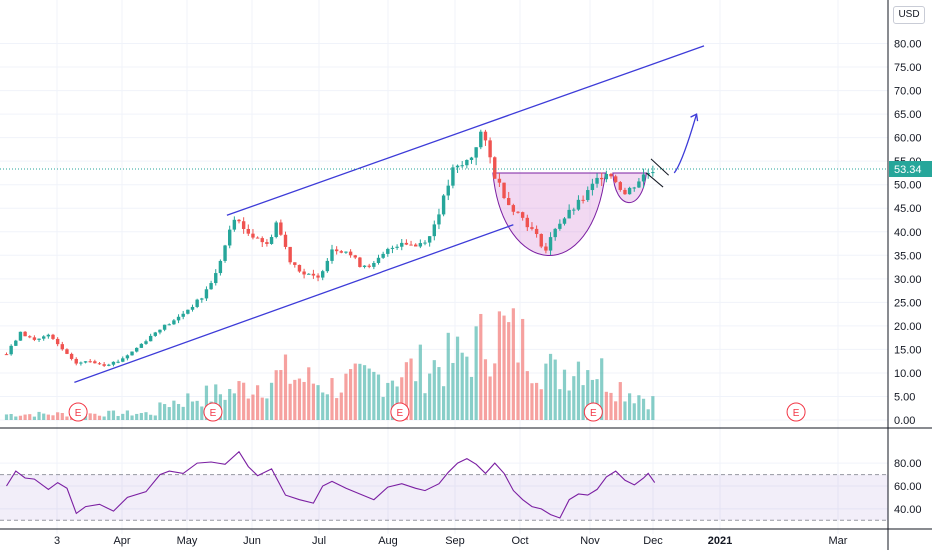 Image resolution: width=932 pixels, height=550 pixels. Describe the element at coordinates (672, 150) in the screenshot. I see `annotations` at that location.